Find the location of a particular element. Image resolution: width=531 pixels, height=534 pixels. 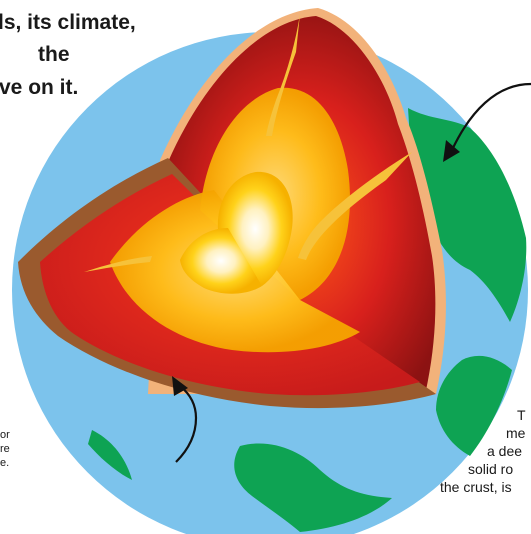

inner-core-floor is located at coordinates (221, 261).